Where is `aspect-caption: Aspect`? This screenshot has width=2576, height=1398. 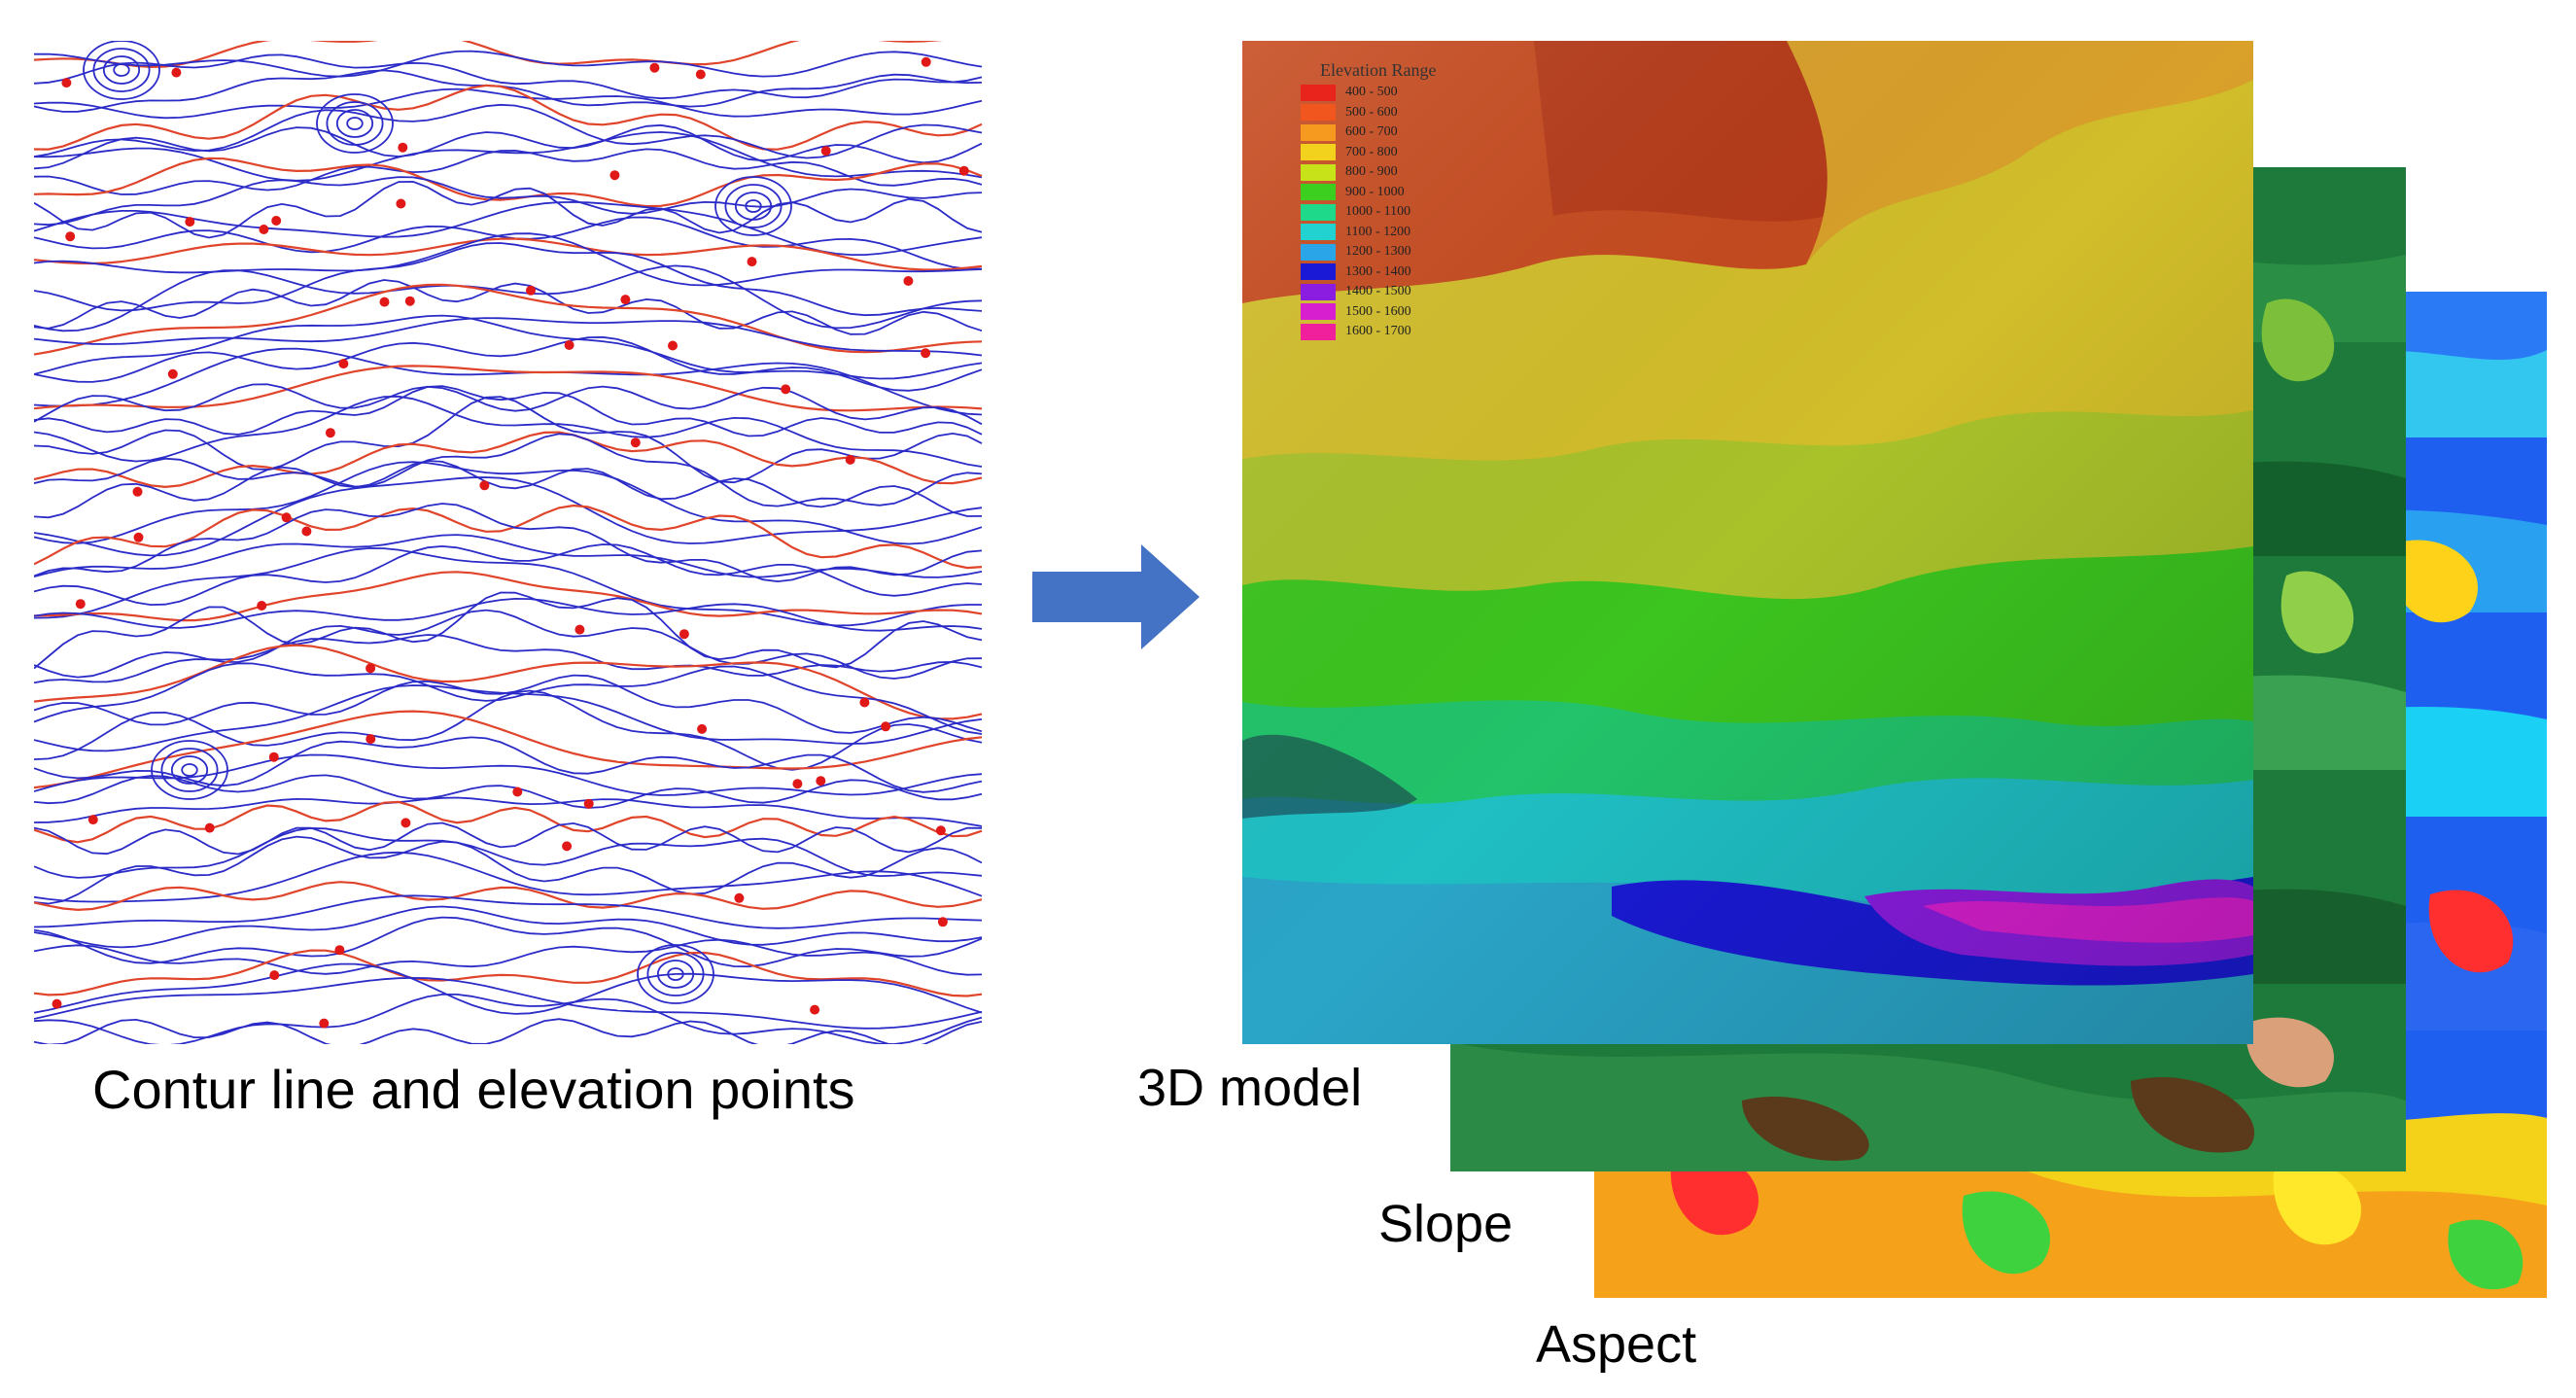 aspect-caption: Aspect is located at coordinates (1616, 1344).